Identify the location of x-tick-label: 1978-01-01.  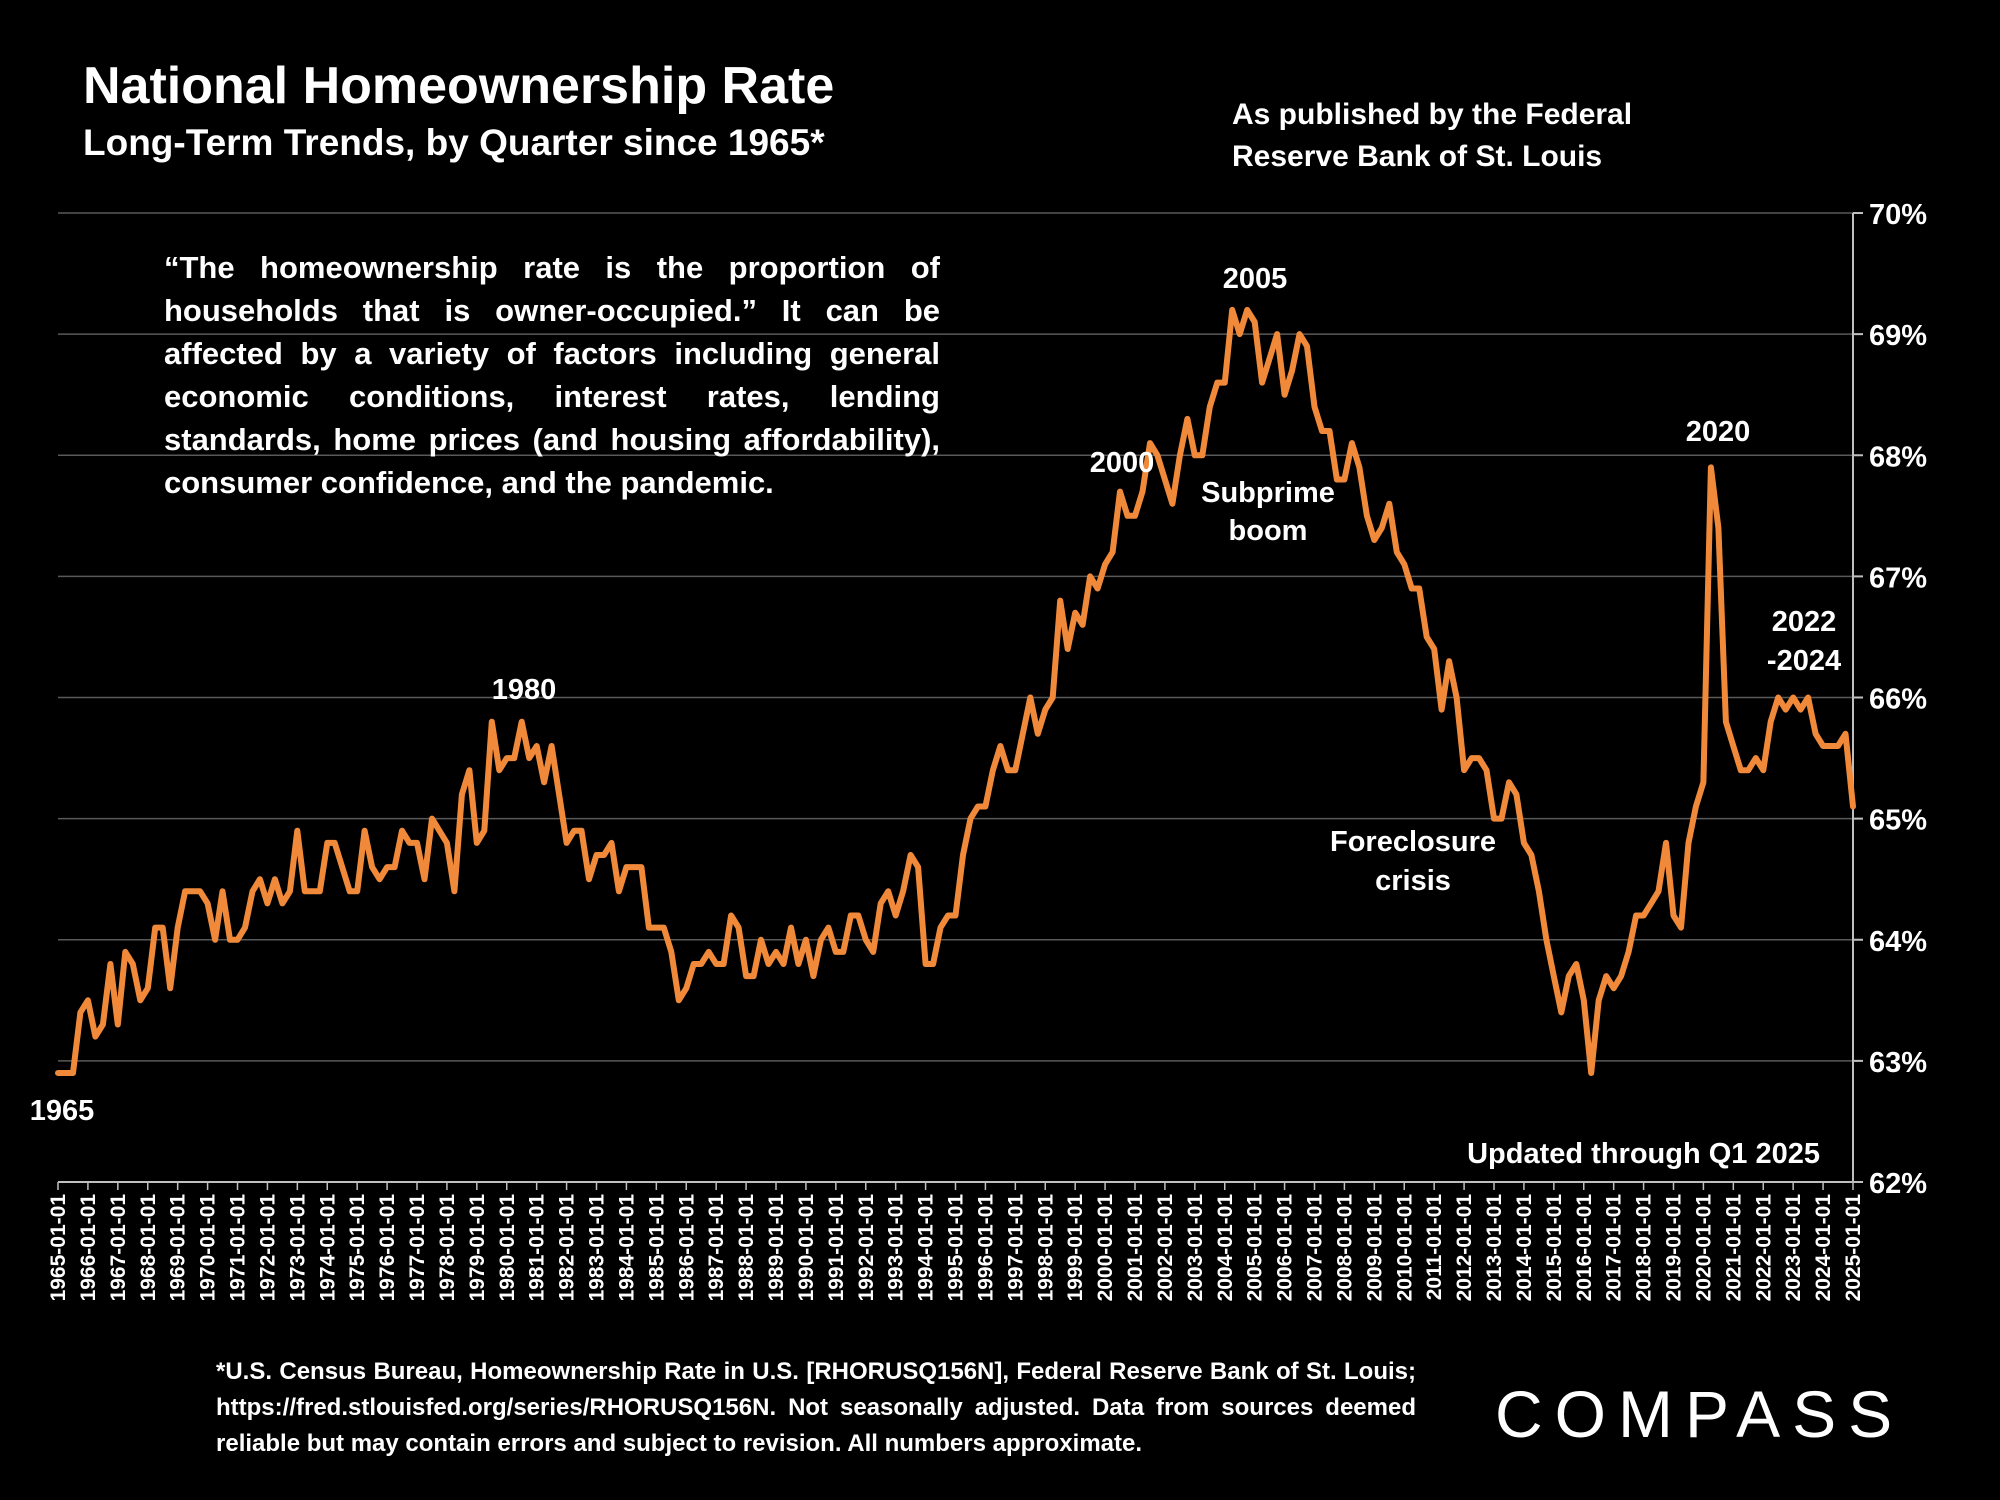
(447, 1248).